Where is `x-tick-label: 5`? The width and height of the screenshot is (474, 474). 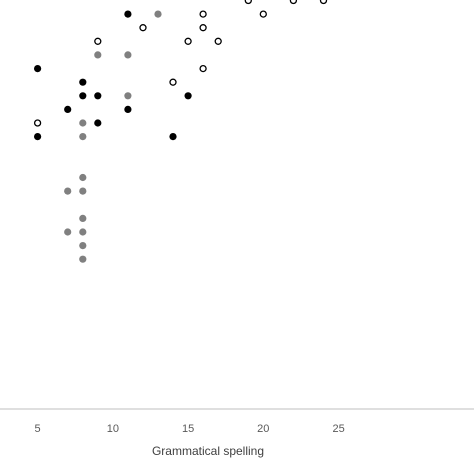
x-tick-label: 5 is located at coordinates (38, 429).